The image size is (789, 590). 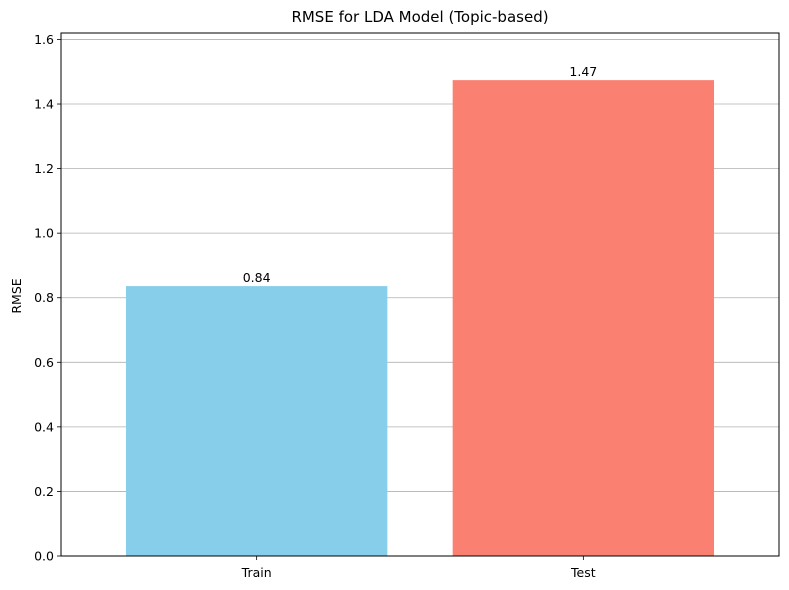 What do you see at coordinates (418, 568) in the screenshot?
I see `x-axis-ticks: Train Test` at bounding box center [418, 568].